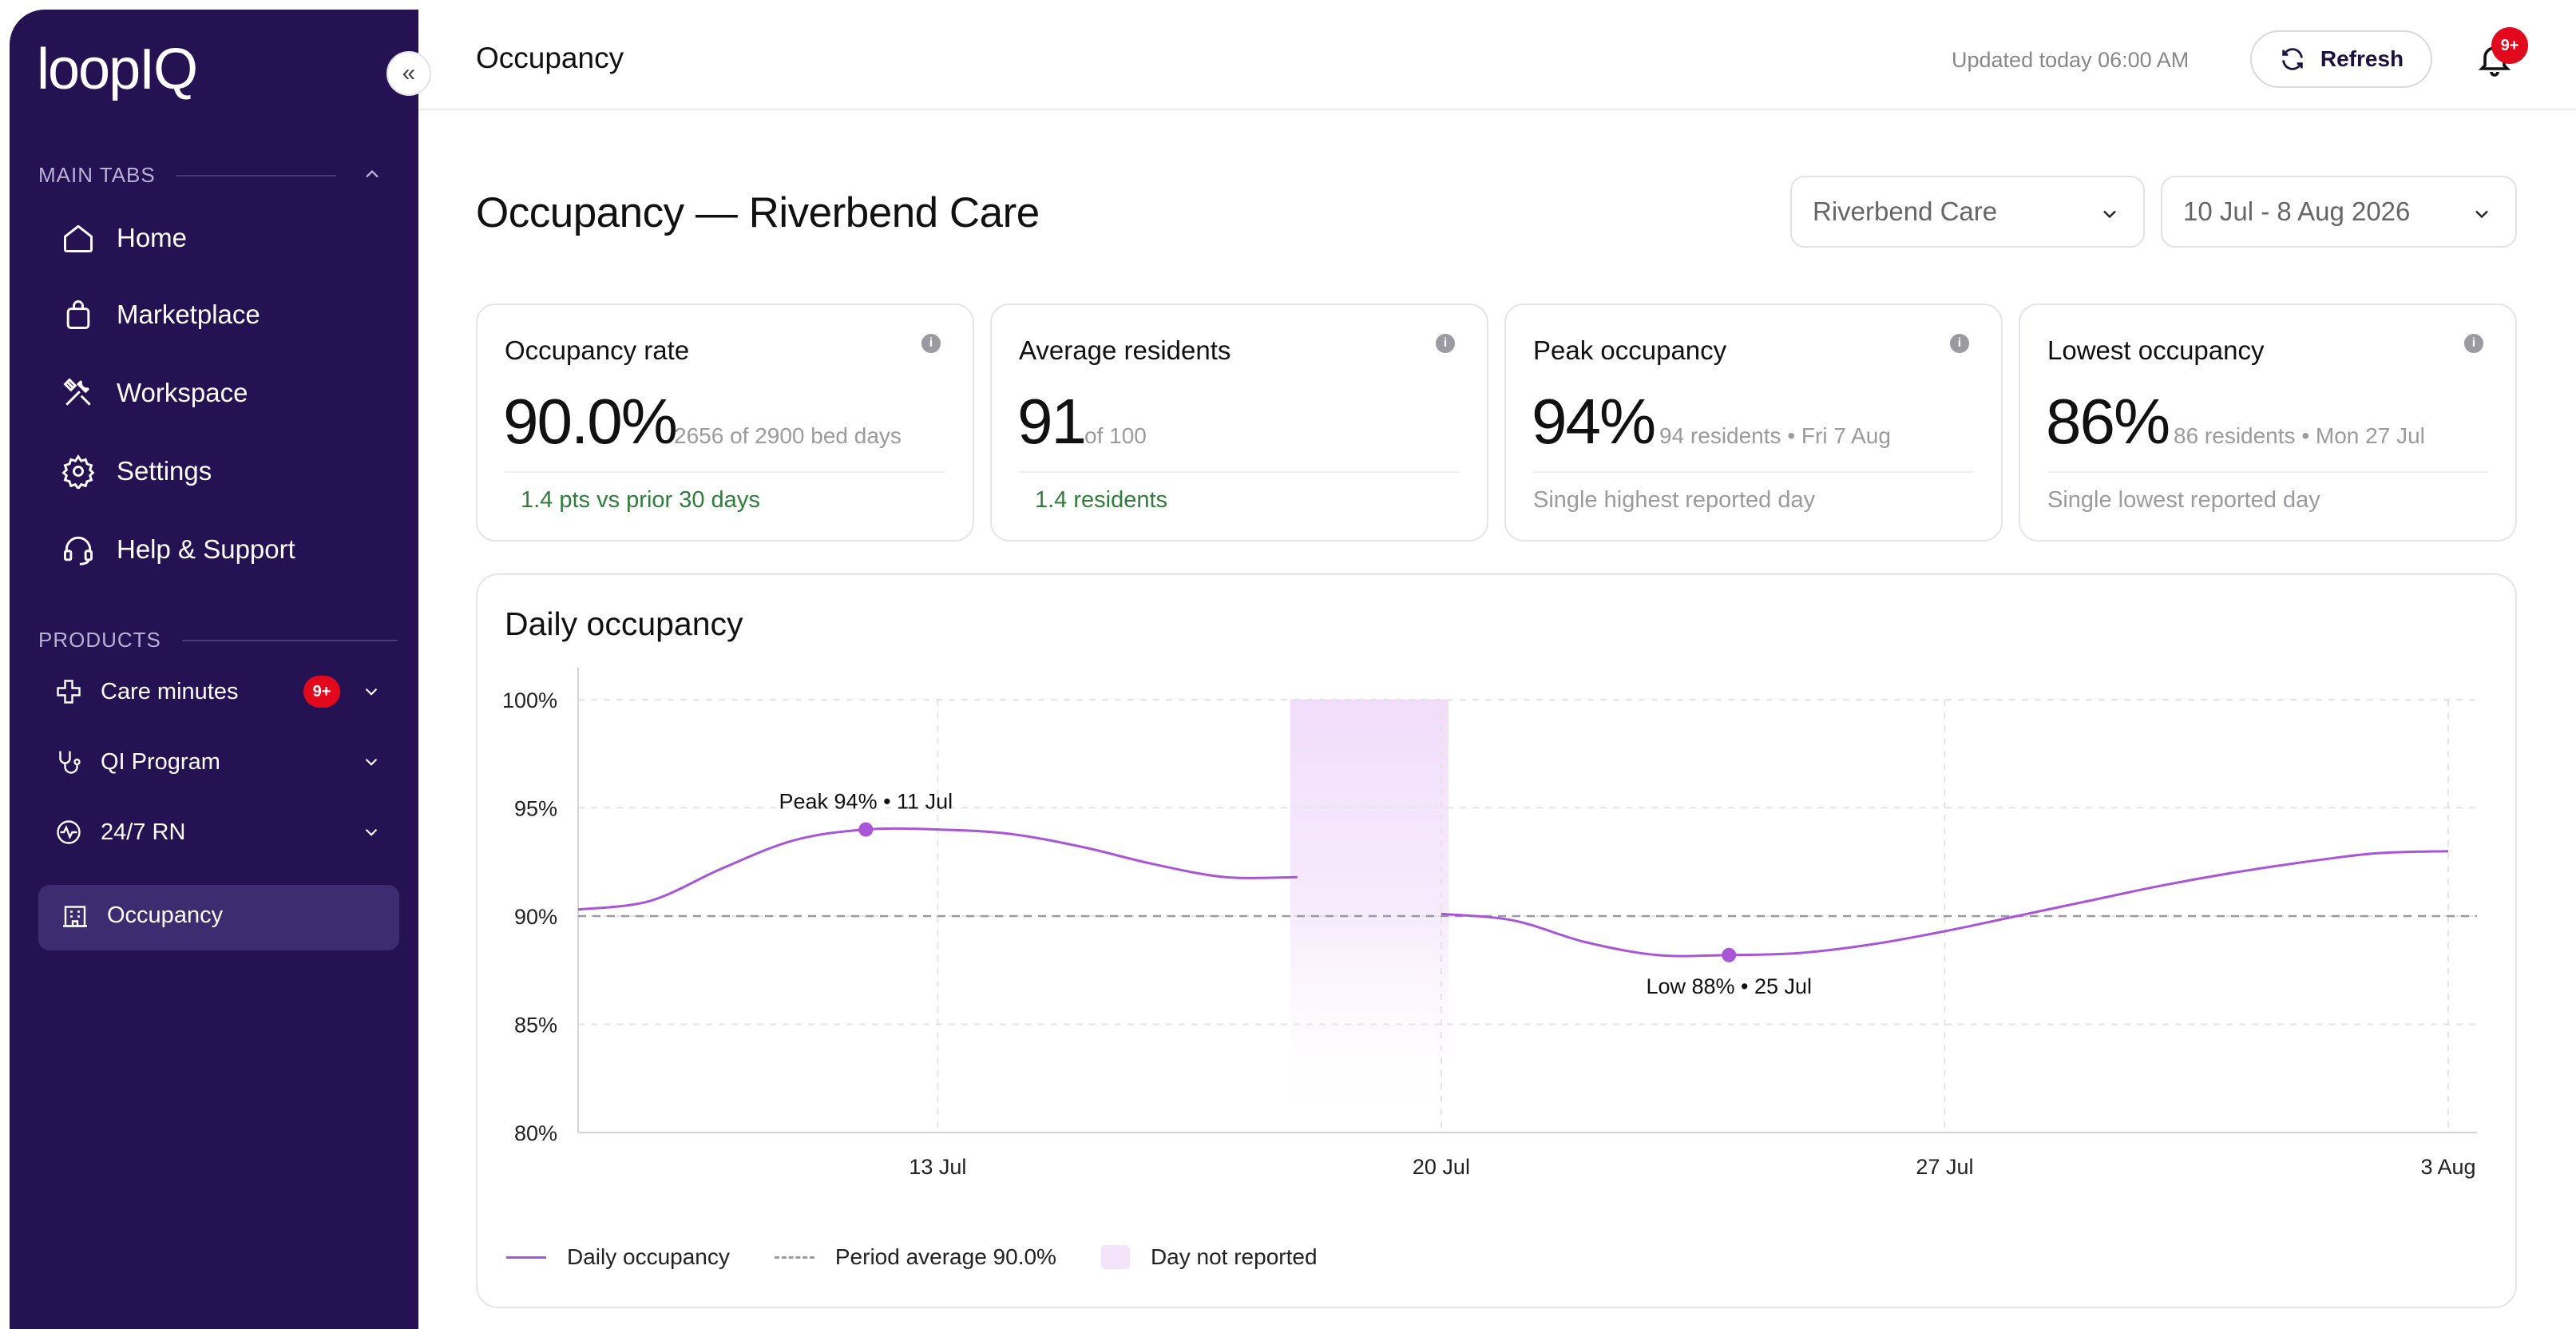 This screenshot has height=1329, width=2576. I want to click on y-tick-label: 85%, so click(535, 1025).